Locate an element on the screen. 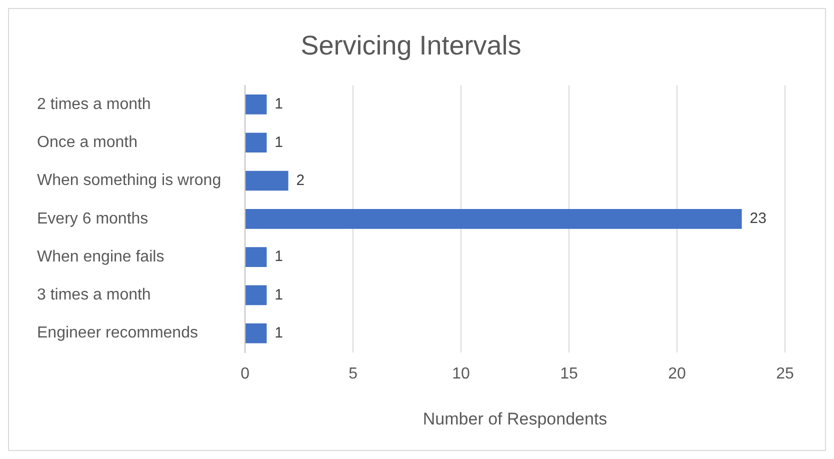  y-tick-label: Once a month is located at coordinates (87, 143).